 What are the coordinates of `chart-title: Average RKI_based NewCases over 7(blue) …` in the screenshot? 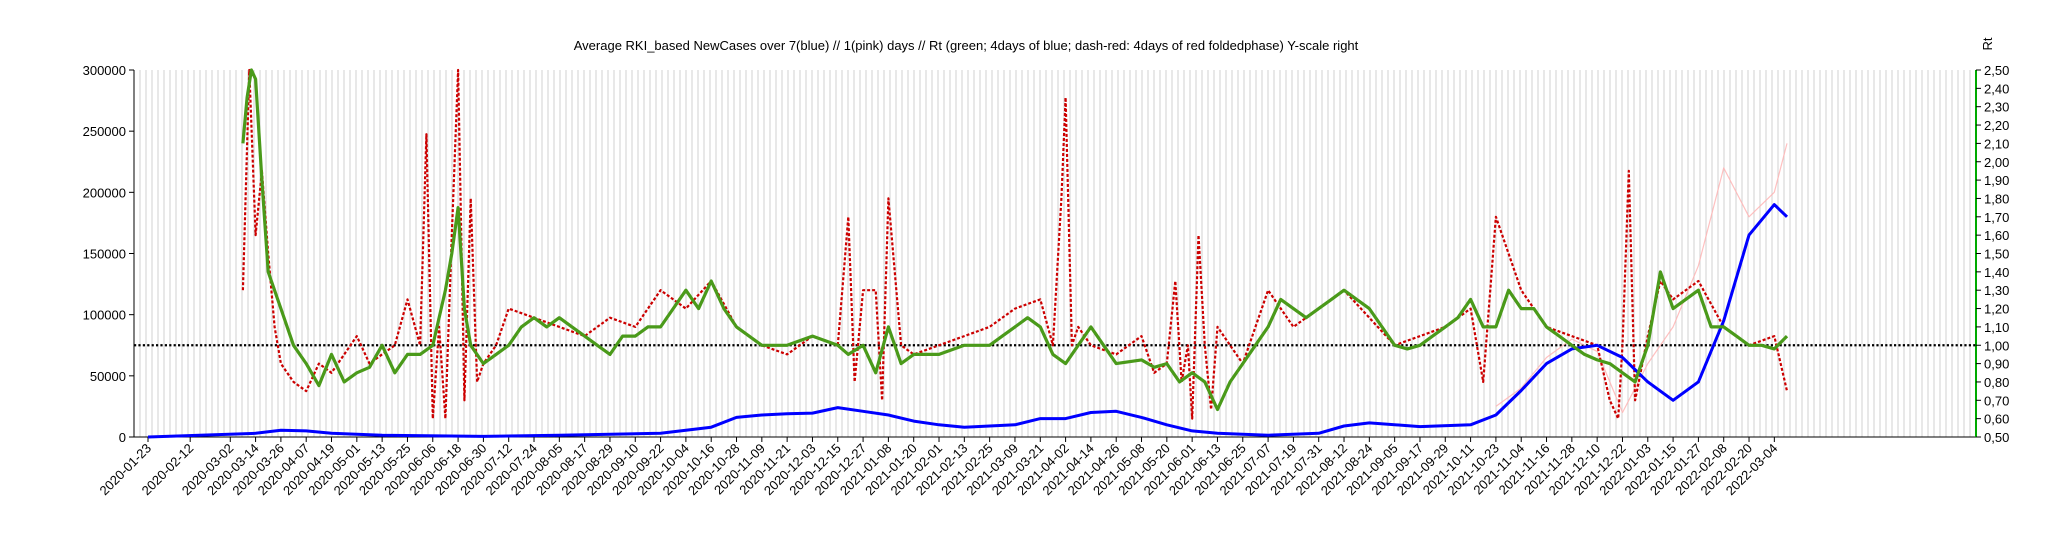 It's located at (966, 45).